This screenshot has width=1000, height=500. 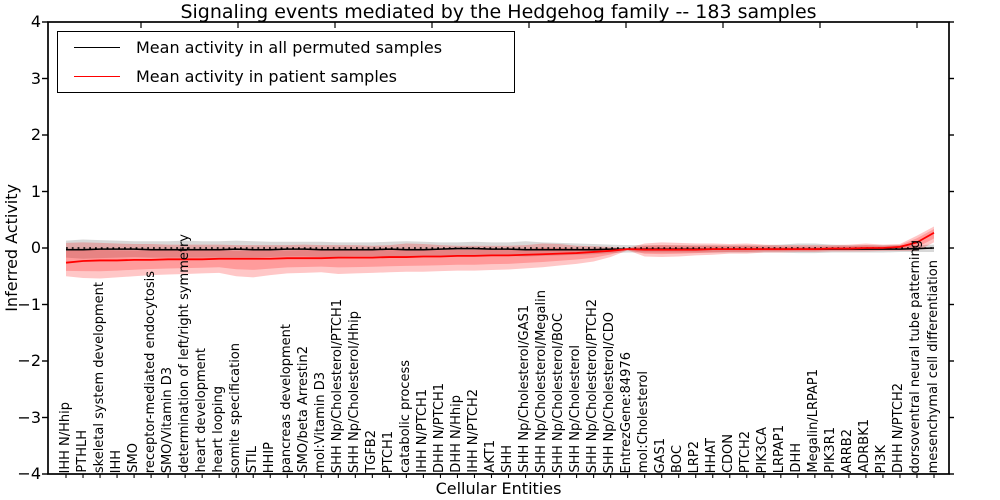 What do you see at coordinates (35, 78) in the screenshot?
I see `y-tick-label: 3` at bounding box center [35, 78].